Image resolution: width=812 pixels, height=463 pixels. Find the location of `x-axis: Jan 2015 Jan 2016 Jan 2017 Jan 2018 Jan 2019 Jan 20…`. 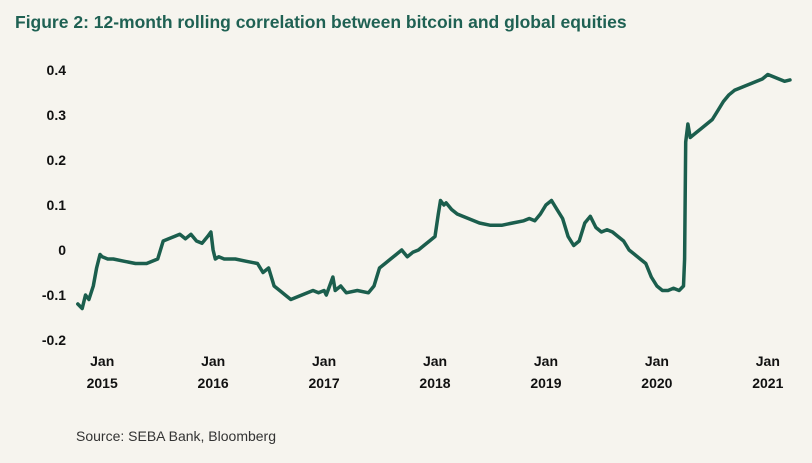

x-axis: Jan 2015 Jan 2016 Jan 2017 Jan 2018 Jan 2019 Jan 20… is located at coordinates (435, 372).